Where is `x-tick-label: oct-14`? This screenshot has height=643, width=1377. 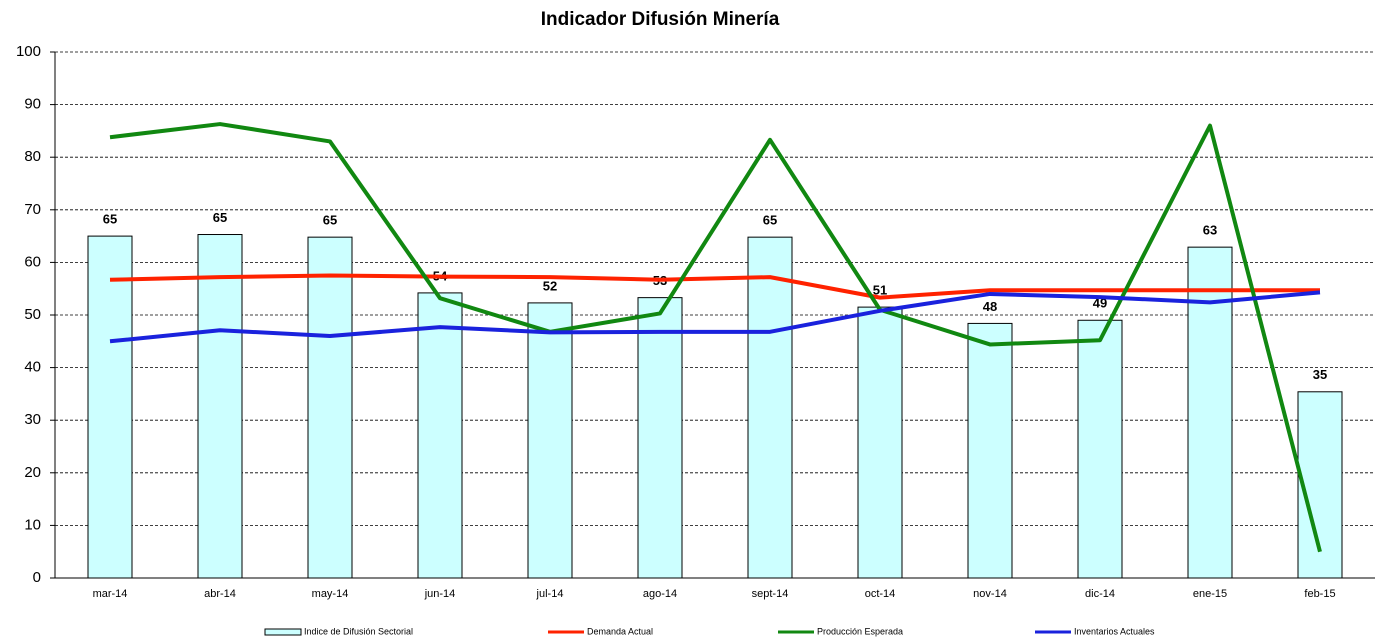 x-tick-label: oct-14 is located at coordinates (880, 594).